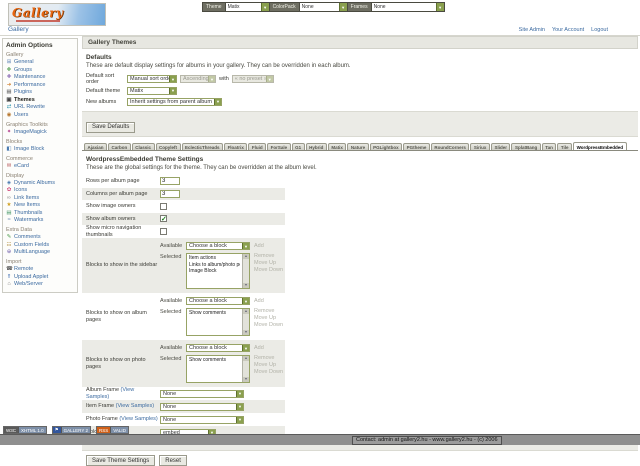 The image size is (640, 466). What do you see at coordinates (41, 245) in the screenshot?
I see `sidebar-item: ☷ Custom Fields` at bounding box center [41, 245].